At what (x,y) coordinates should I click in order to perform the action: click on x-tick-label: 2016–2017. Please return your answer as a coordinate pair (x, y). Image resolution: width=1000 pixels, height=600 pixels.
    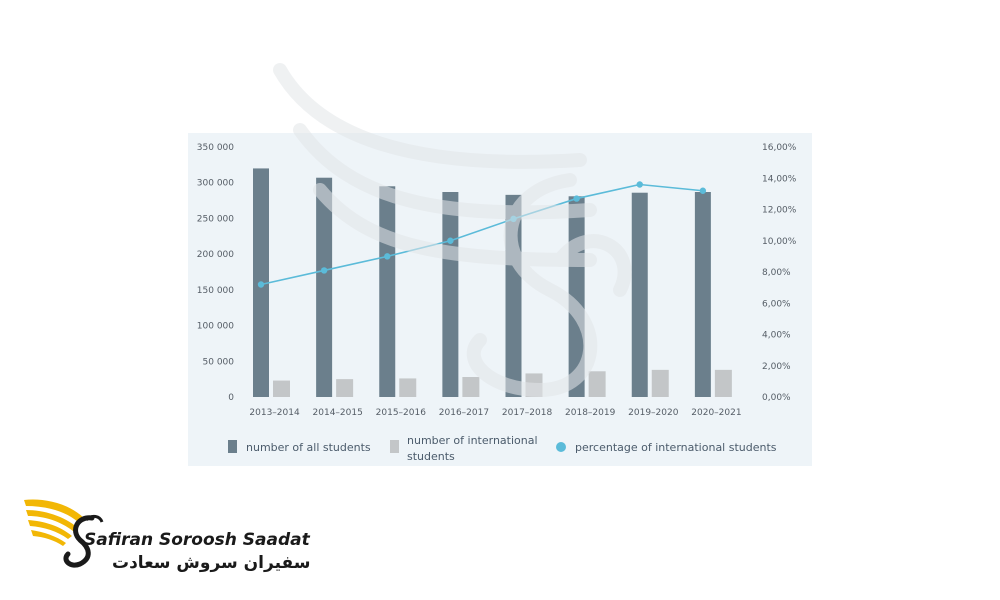
    Looking at the image, I should click on (464, 413).